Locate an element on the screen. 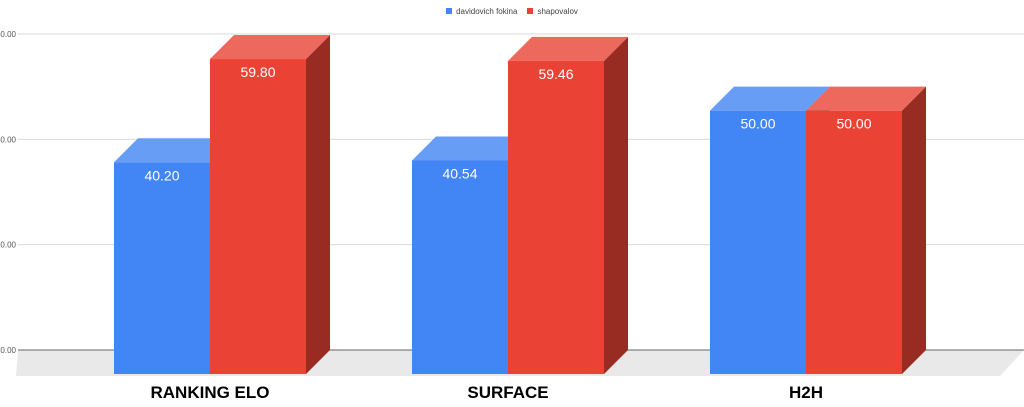 This screenshot has width=1024, height=407. bar-1-0-top is located at coordinates (472, 148).